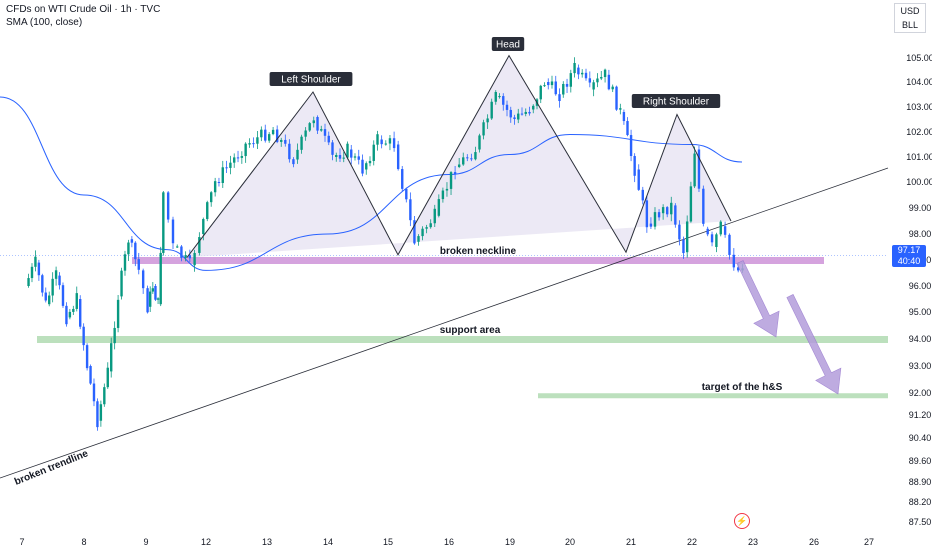  What do you see at coordinates (814, 542) in the screenshot?
I see `x-tick-label: 26` at bounding box center [814, 542].